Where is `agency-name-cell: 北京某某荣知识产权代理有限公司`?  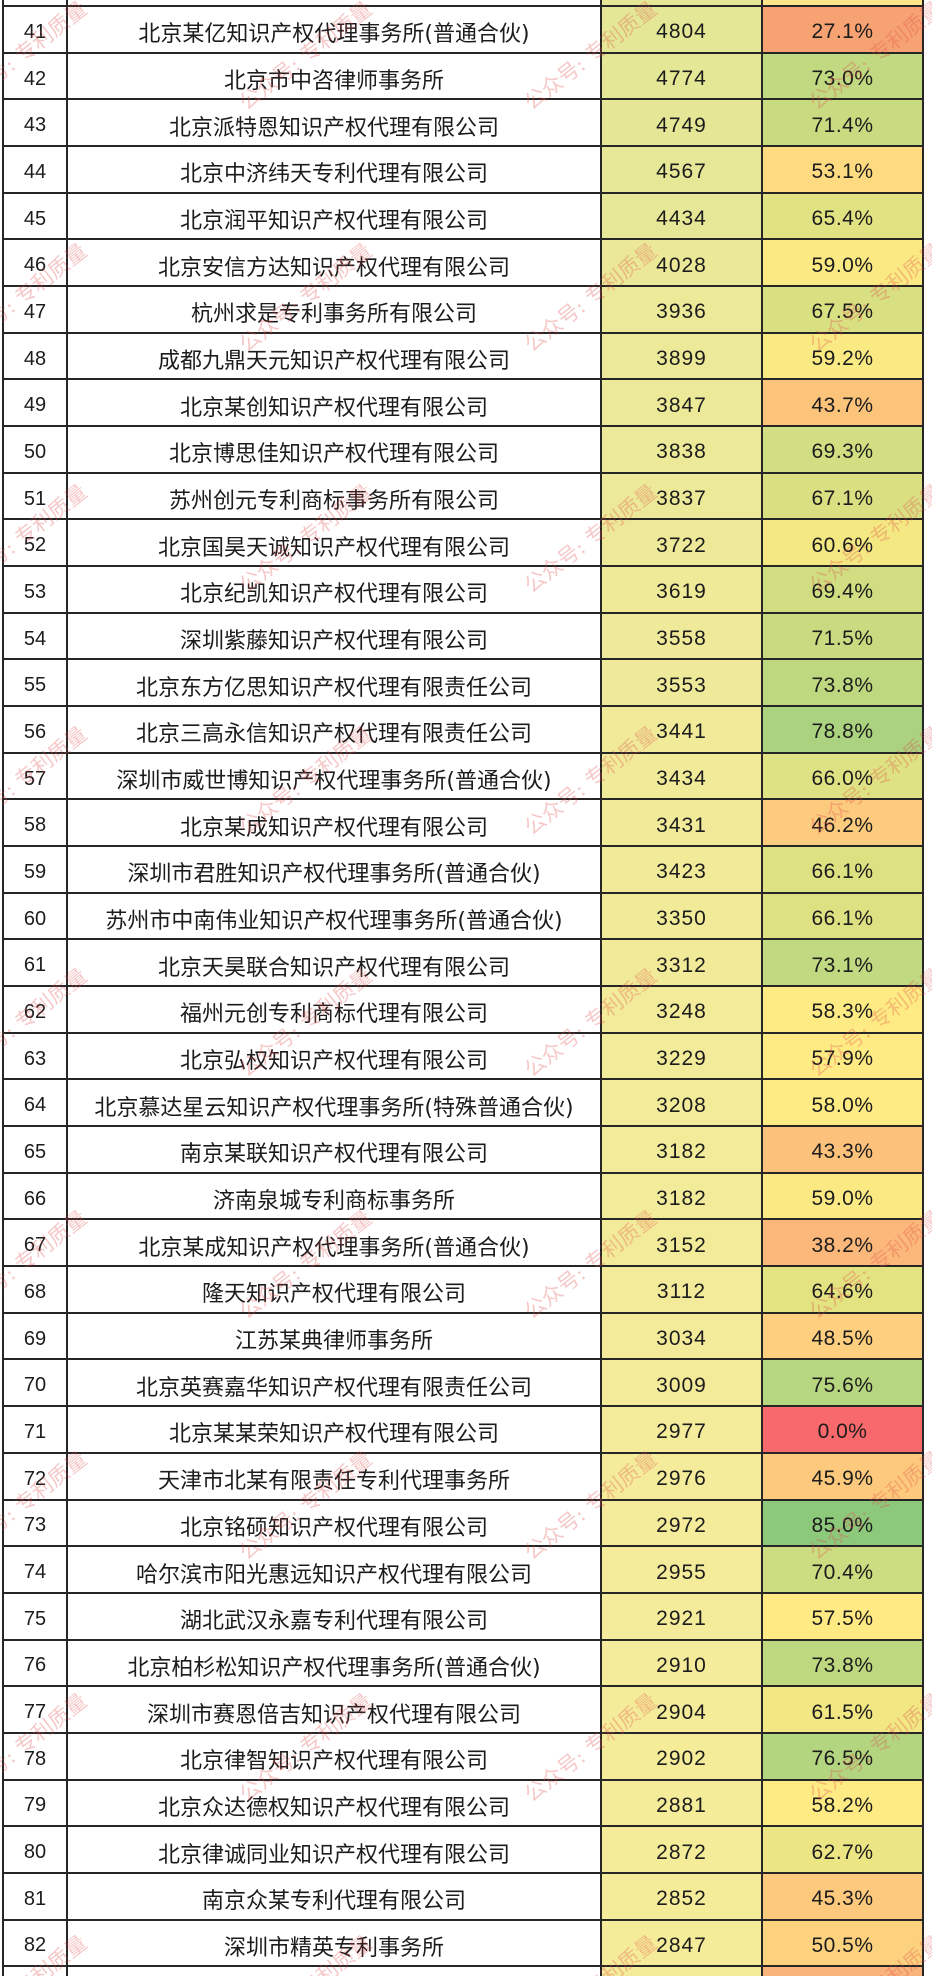 agency-name-cell: 北京某某荣知识产权代理有限公司 is located at coordinates (335, 1430).